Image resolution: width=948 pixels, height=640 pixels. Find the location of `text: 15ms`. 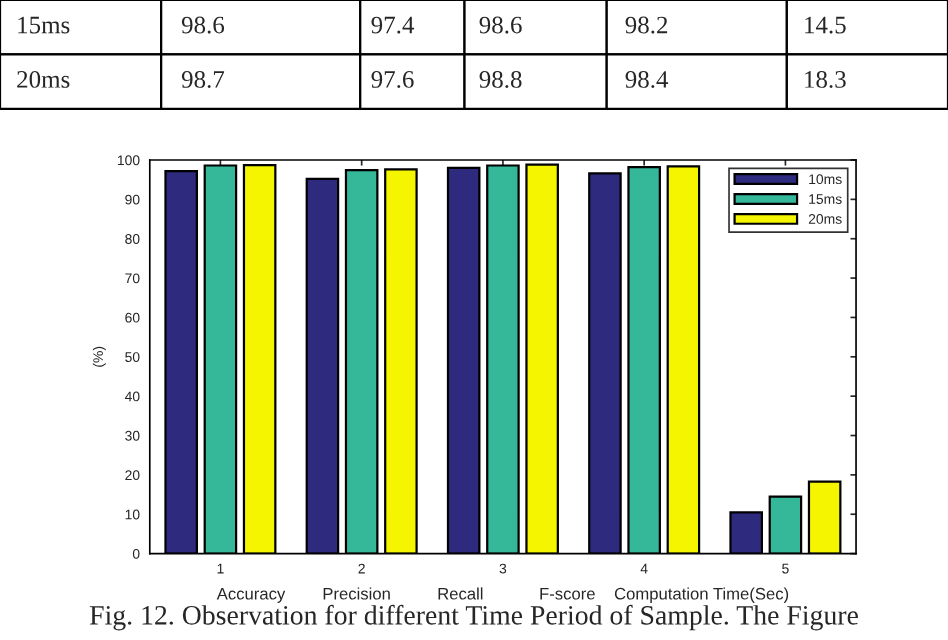

text: 15ms is located at coordinates (44, 25).